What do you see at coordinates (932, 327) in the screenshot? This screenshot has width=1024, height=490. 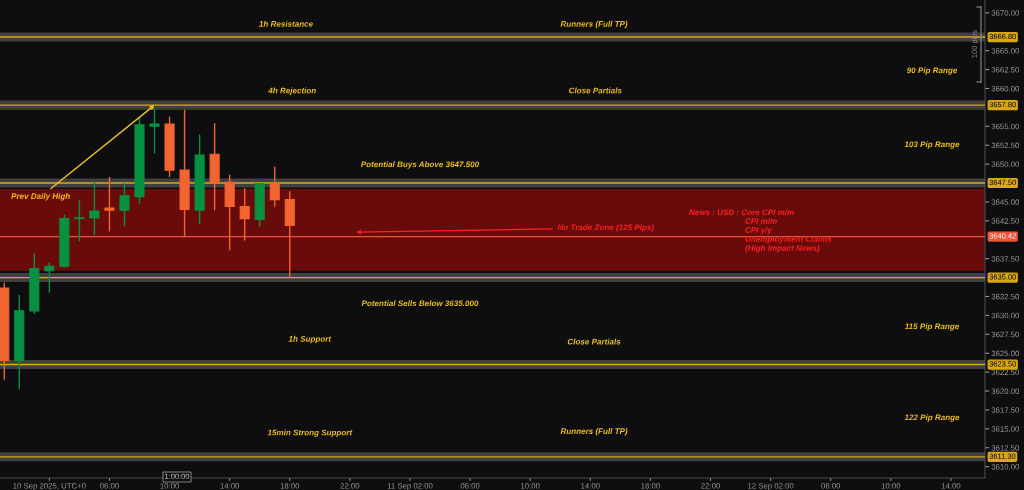 I see `annotation: 115 Pip Range` at bounding box center [932, 327].